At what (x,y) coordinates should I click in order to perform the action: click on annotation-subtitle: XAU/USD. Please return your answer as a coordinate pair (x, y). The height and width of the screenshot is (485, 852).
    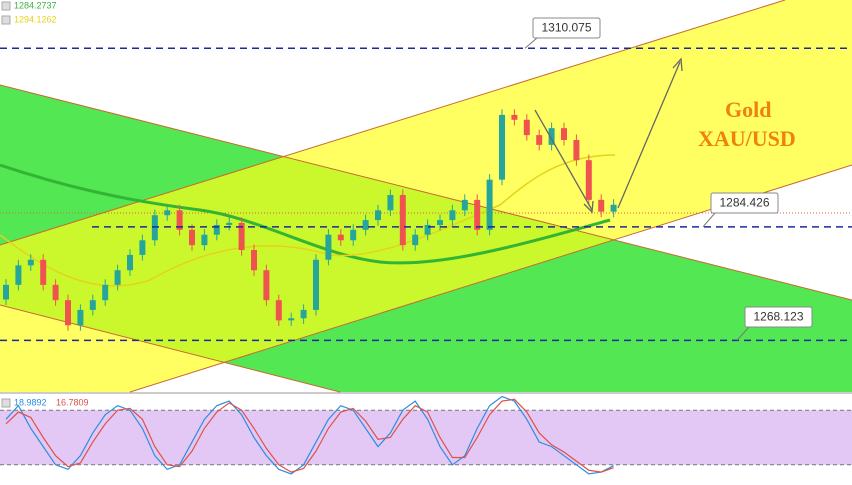
    Looking at the image, I should click on (747, 138).